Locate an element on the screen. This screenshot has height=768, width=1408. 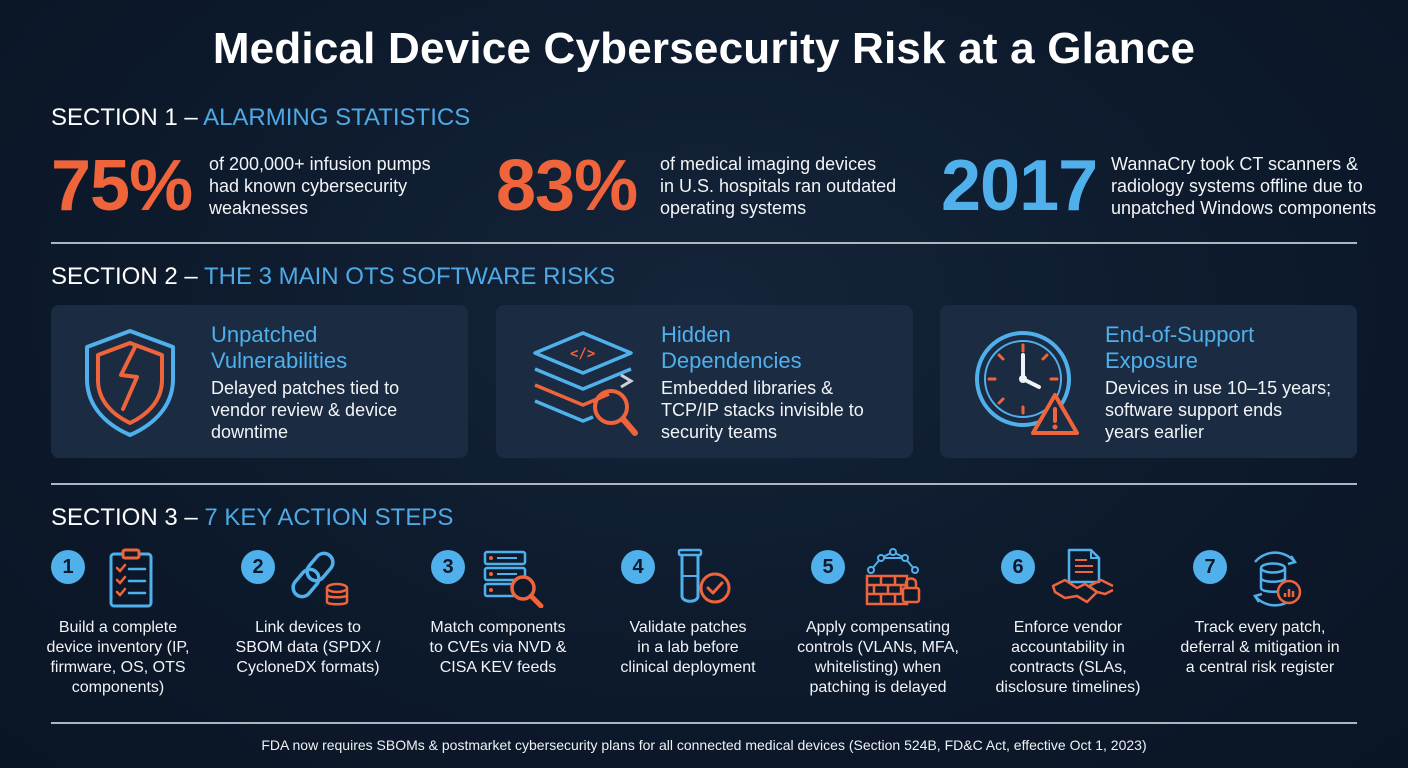
section-1-title: ALARMING STATISTICS is located at coordinates (337, 117).